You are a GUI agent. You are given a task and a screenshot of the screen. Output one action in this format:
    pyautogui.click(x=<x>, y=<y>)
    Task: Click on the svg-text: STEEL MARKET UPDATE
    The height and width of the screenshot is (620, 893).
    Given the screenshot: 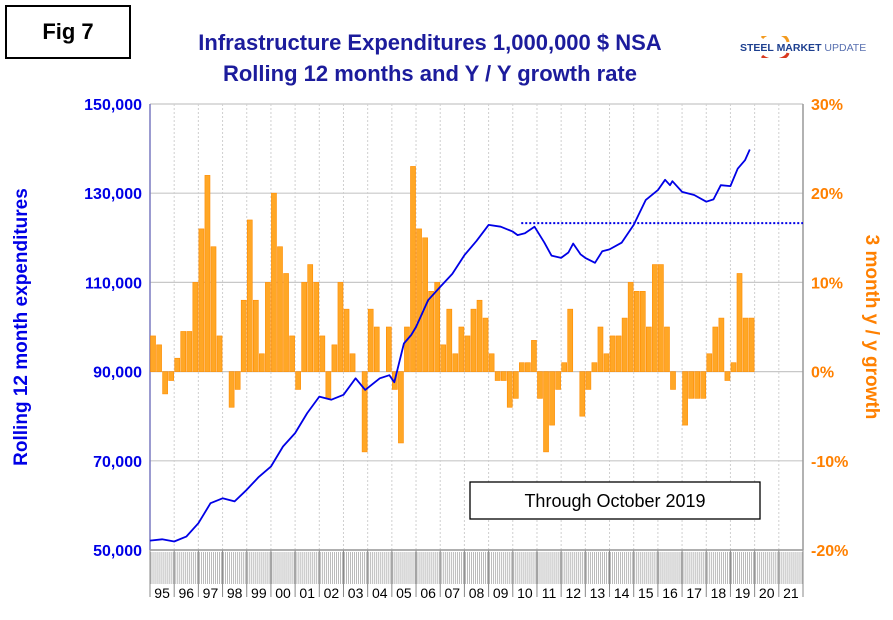 What is the action you would take?
    pyautogui.click(x=803, y=48)
    